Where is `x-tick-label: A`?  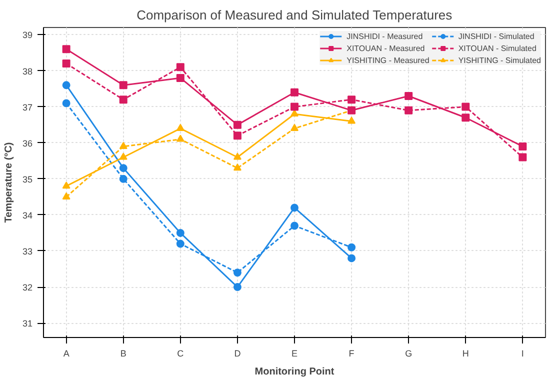
x-tick-label: A is located at coordinates (66, 353).